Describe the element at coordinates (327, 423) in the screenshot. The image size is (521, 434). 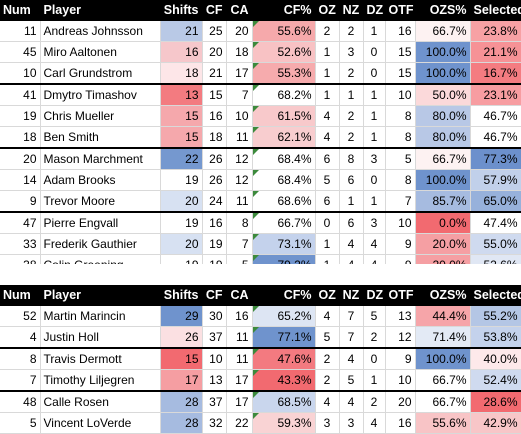
I see `oz-cell: 3` at that location.